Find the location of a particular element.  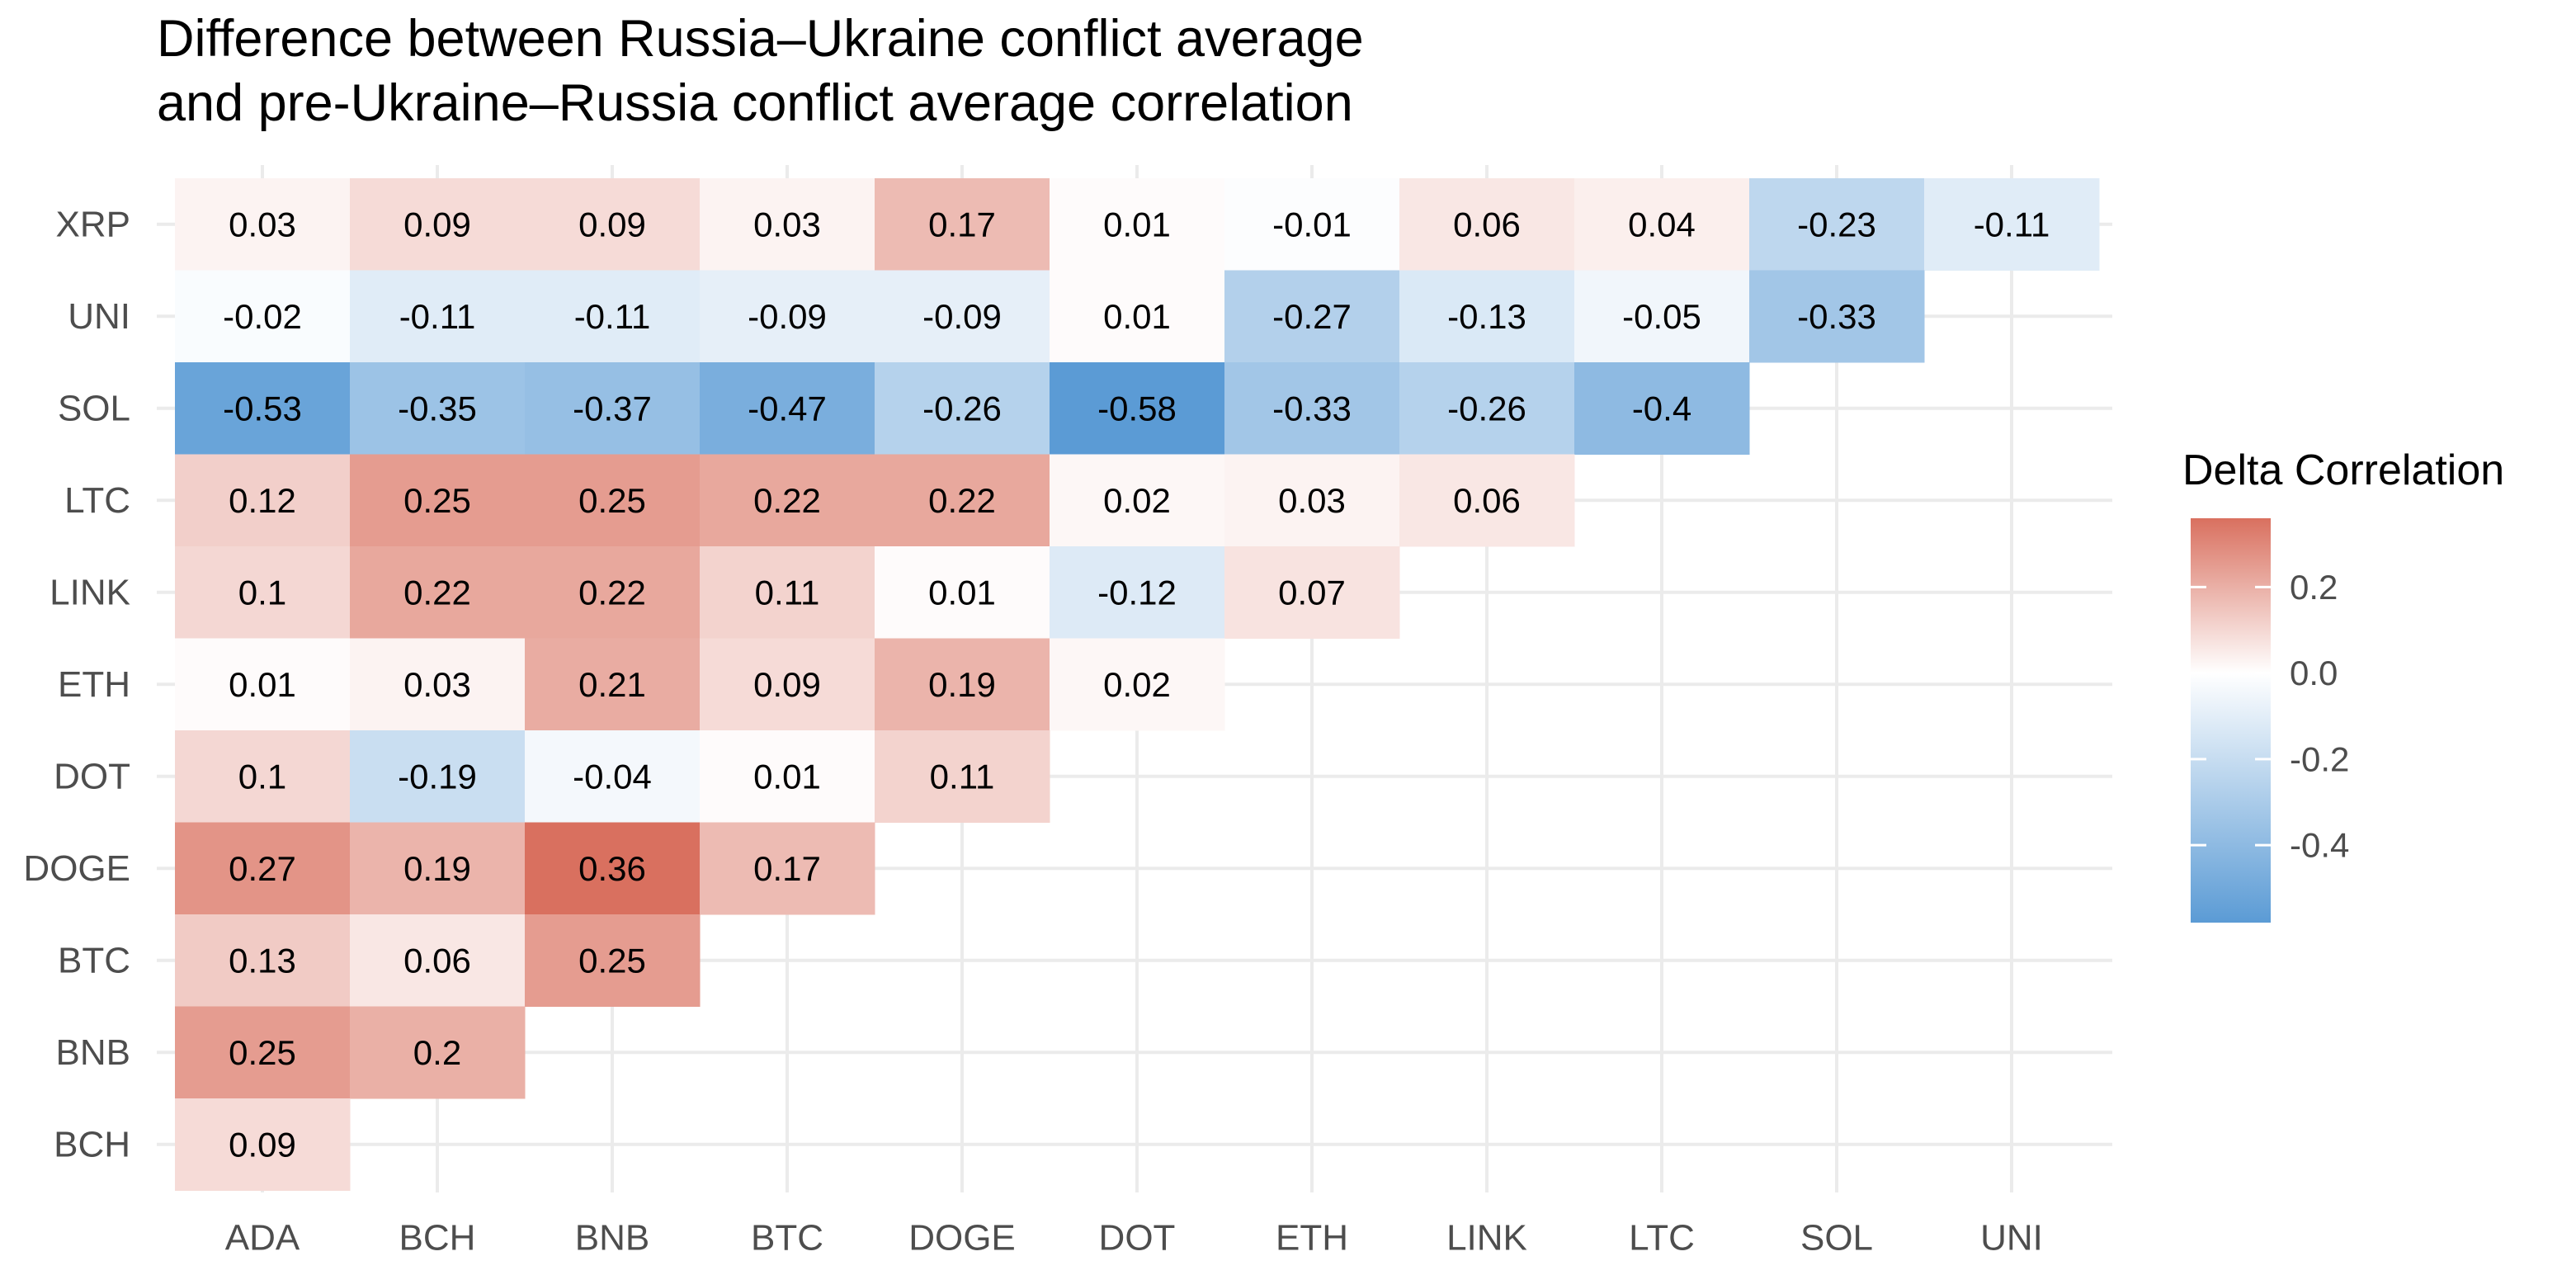

heatmap-cell-ada-sol is located at coordinates (263, 408).